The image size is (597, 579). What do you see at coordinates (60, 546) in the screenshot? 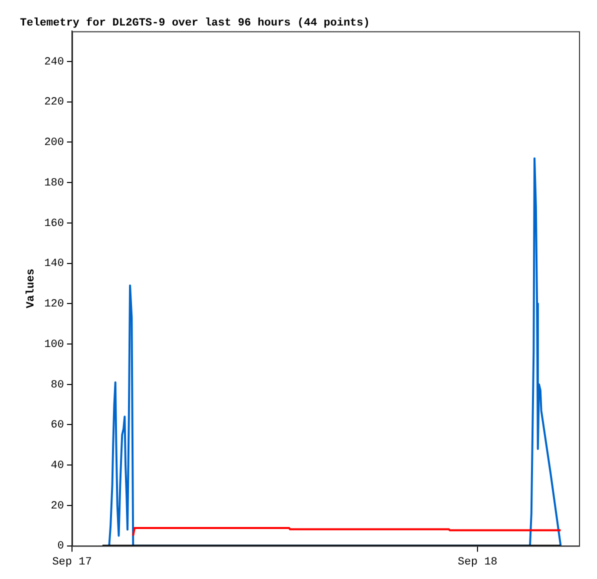
I see `y-tick-label: 0` at bounding box center [60, 546].